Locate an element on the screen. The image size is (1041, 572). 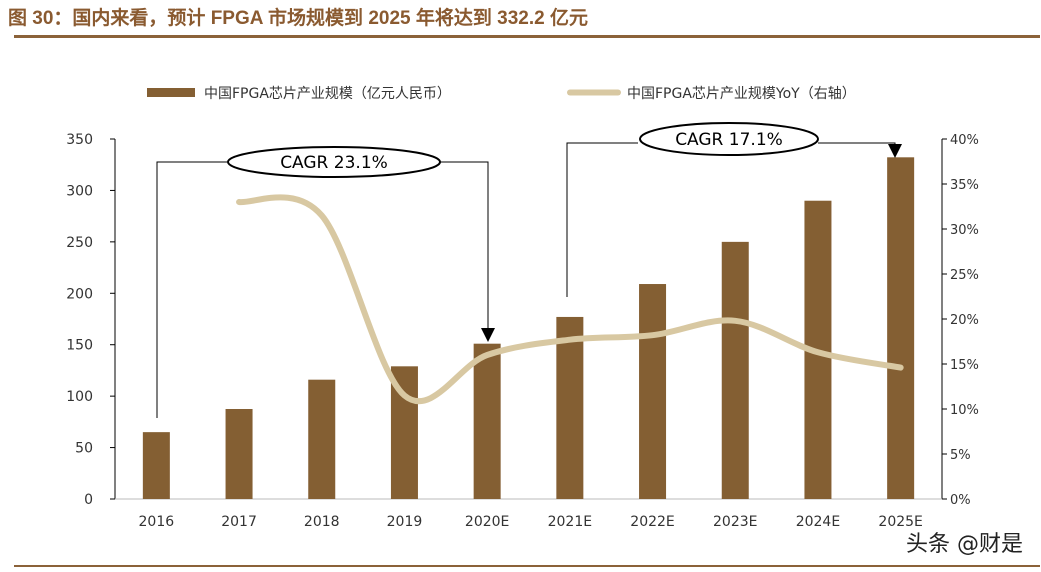
left-tick-label: 150 is located at coordinates (79, 346).